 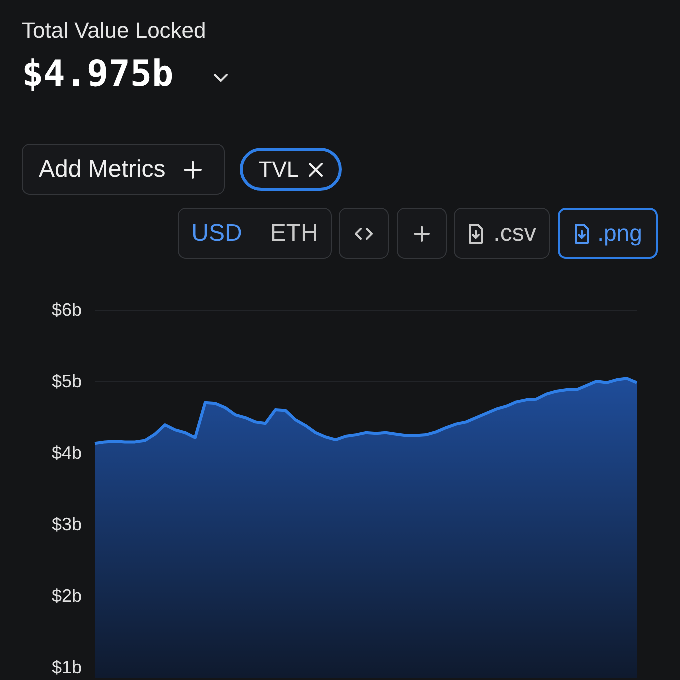 I want to click on y-tick-label: $6b, so click(x=67, y=310).